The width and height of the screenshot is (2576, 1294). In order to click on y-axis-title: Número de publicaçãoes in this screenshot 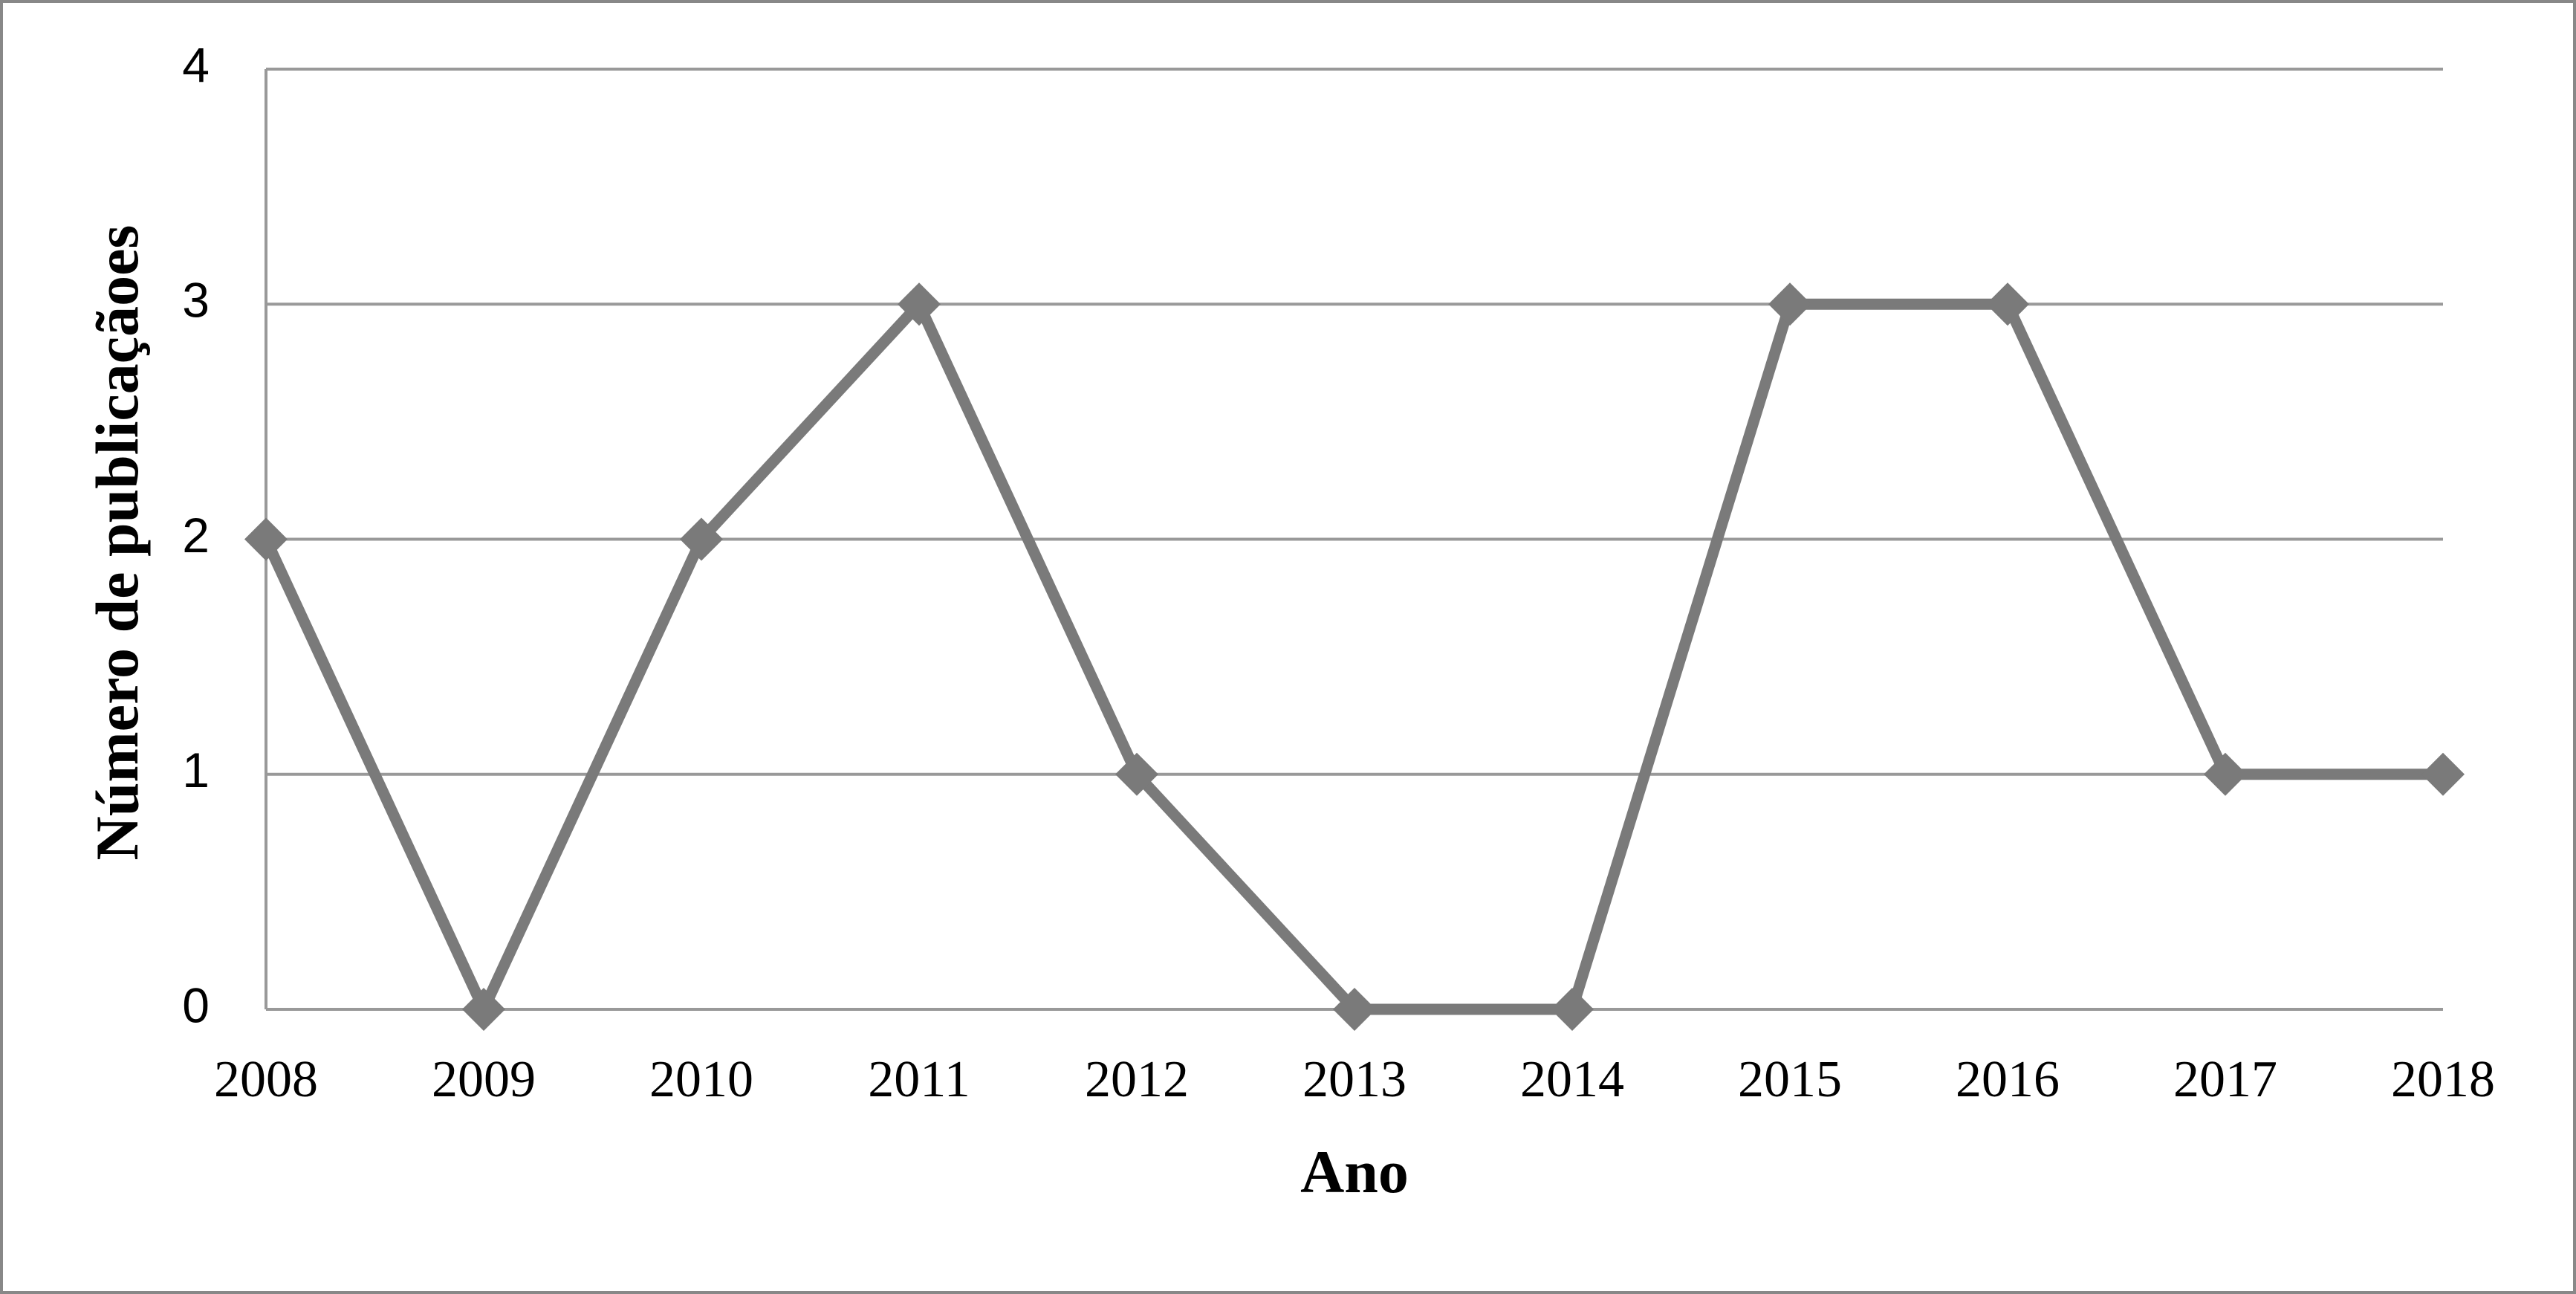, I will do `click(117, 543)`.